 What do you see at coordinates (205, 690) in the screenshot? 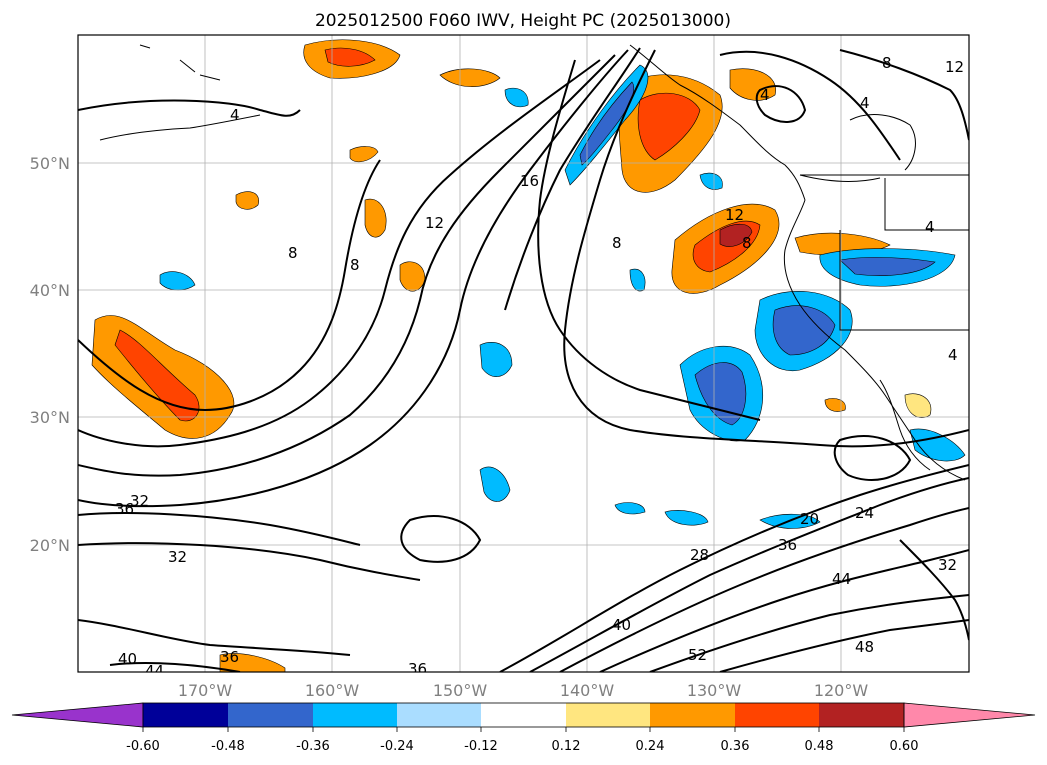
I see `lon-label: 170°W` at bounding box center [205, 690].